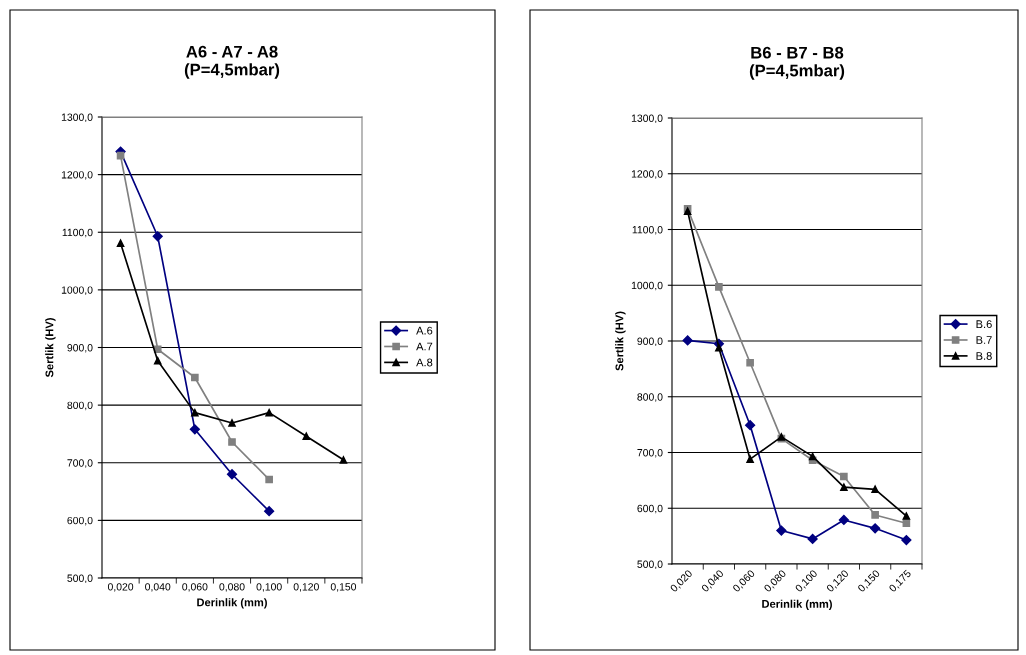 This screenshot has height=655, width=1026. What do you see at coordinates (343, 587) in the screenshot?
I see `x-tick-label: 0,150` at bounding box center [343, 587].